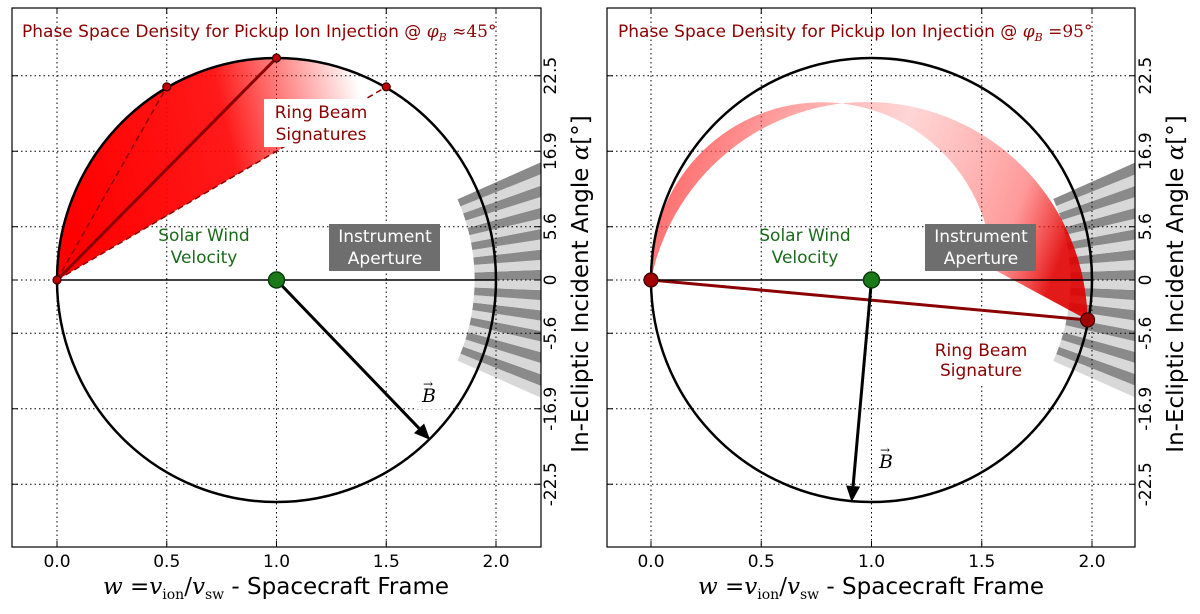 The height and width of the screenshot is (614, 1200). I want to click on ring-beam-label-left: Ring Beam Signatures, so click(321, 123).